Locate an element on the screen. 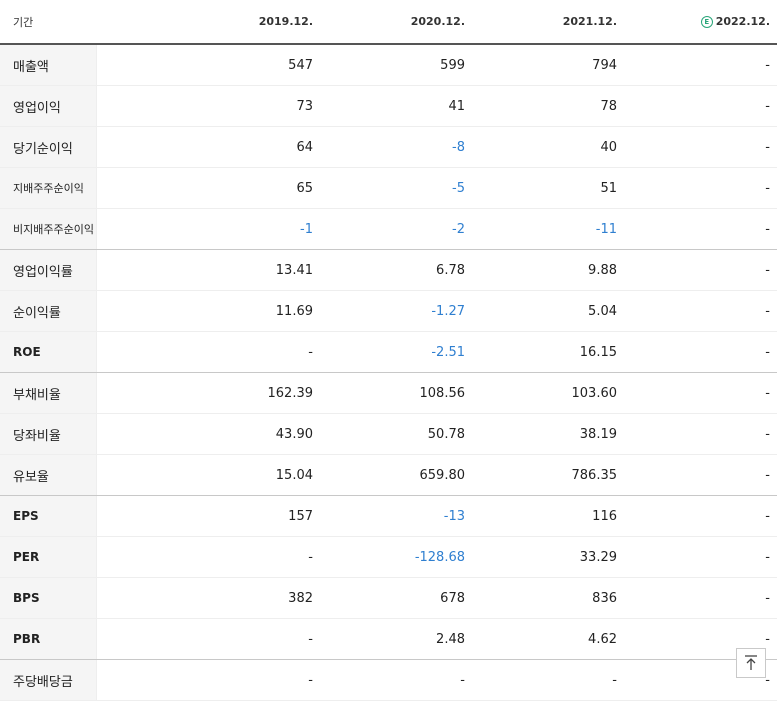 This screenshot has width=777, height=701. table-cell: -128.68 is located at coordinates (396, 557).